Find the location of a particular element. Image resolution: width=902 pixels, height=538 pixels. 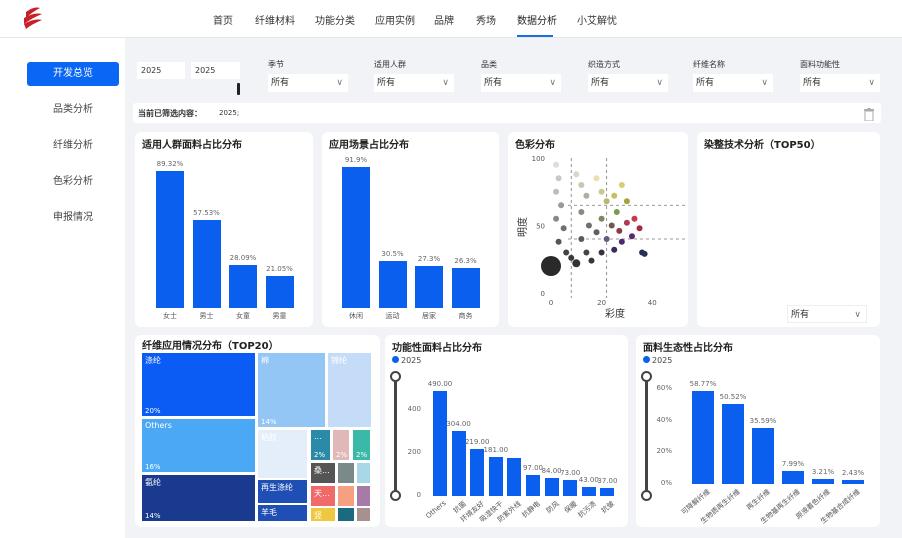

dyeing-filter-select: 所有 ∨ is located at coordinates (827, 314).